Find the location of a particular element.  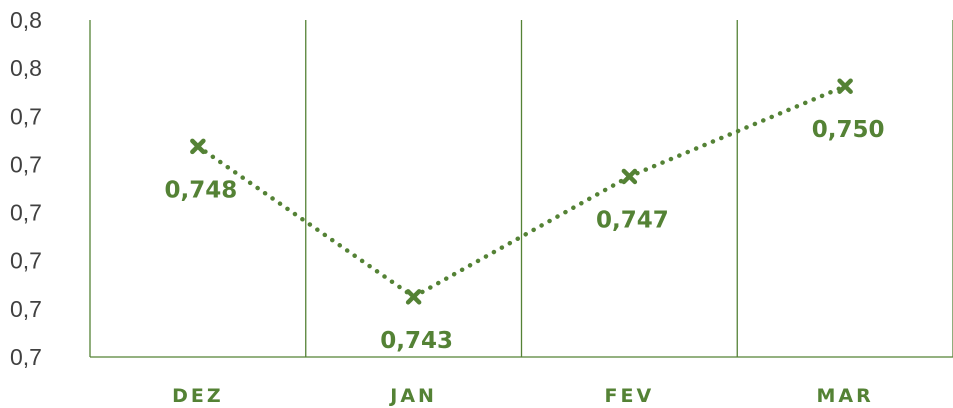

data-label: 0,747 is located at coordinates (632, 220).